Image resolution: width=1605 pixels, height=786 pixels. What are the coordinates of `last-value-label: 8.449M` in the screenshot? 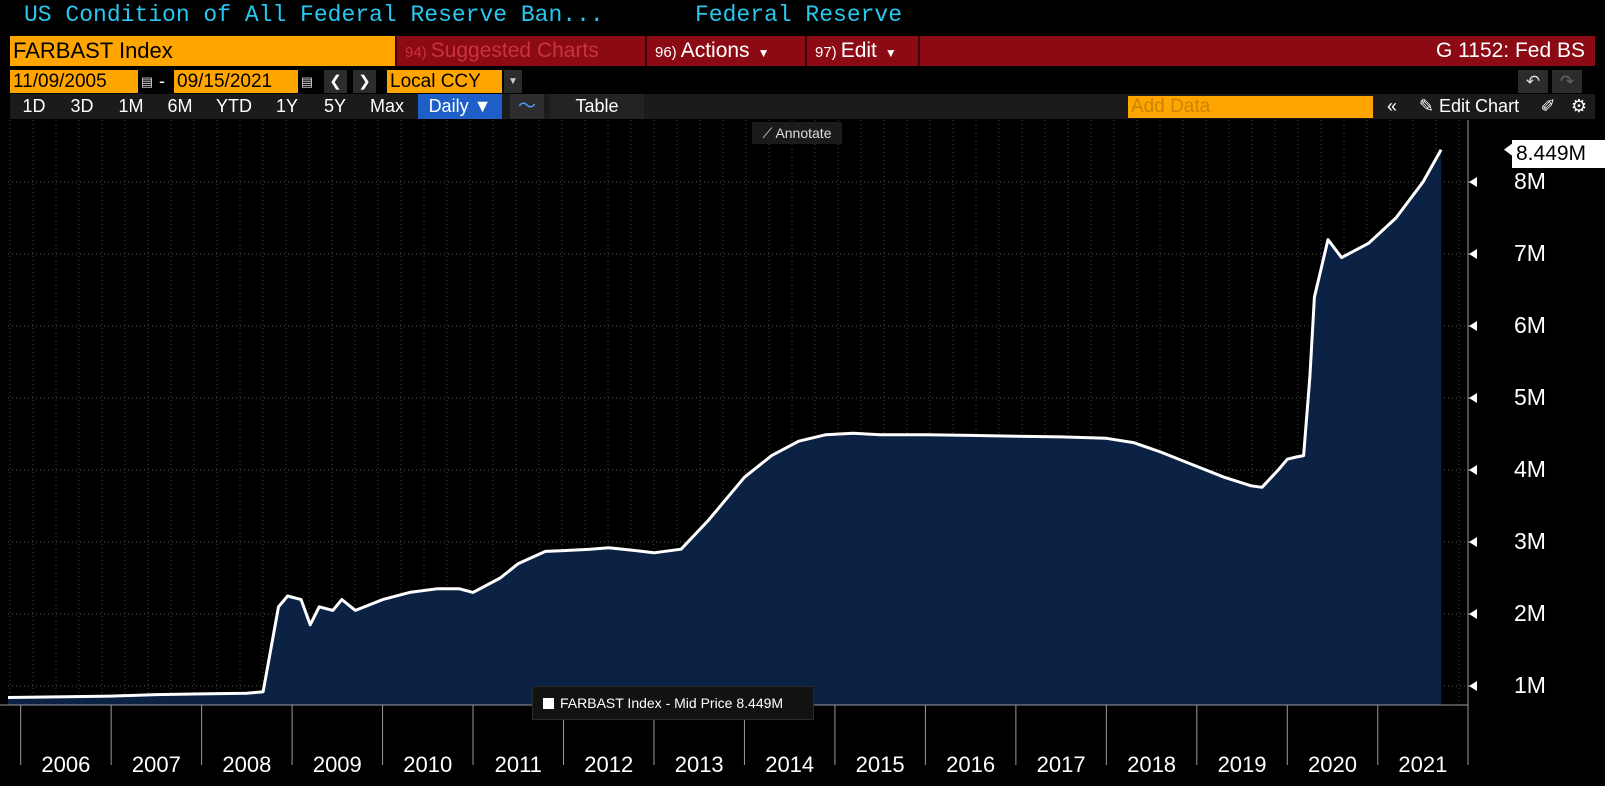 It's located at (1558, 154).